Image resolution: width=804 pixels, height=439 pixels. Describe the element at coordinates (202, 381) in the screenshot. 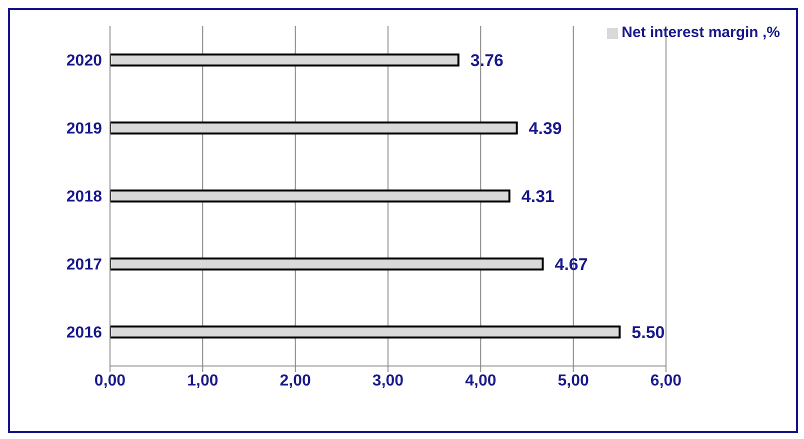

I see `x-tick-label: 1,00` at that location.